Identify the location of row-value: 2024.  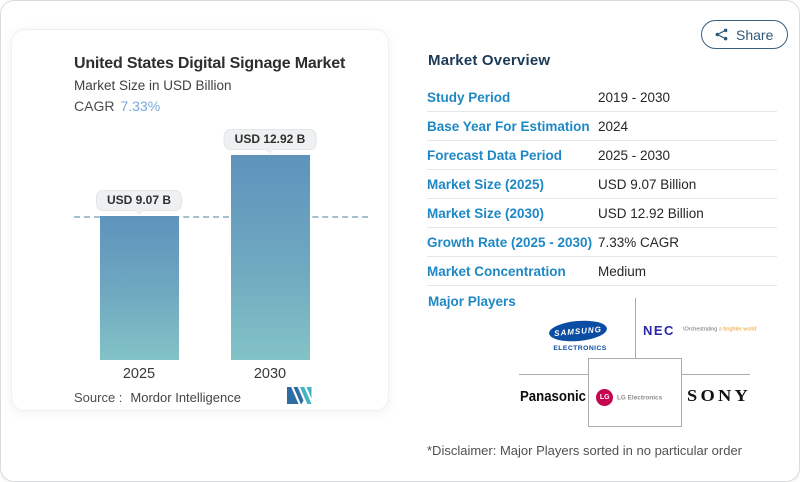
(613, 126).